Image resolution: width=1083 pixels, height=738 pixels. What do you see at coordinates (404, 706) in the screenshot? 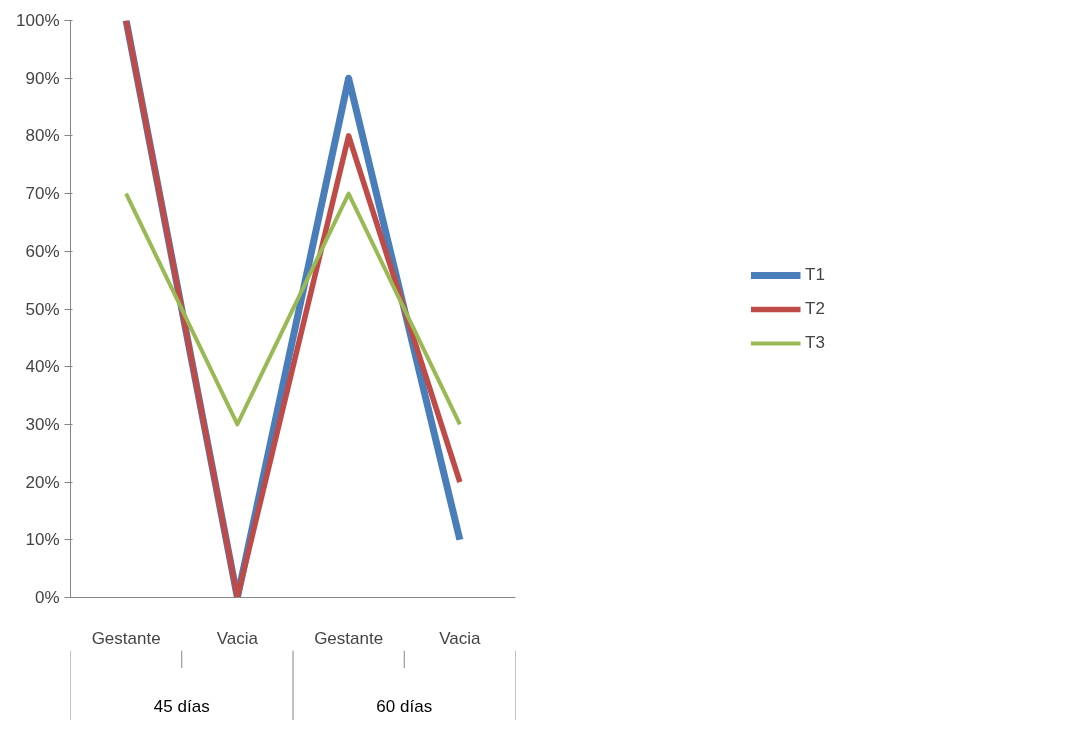
I see `text: 60 días` at bounding box center [404, 706].